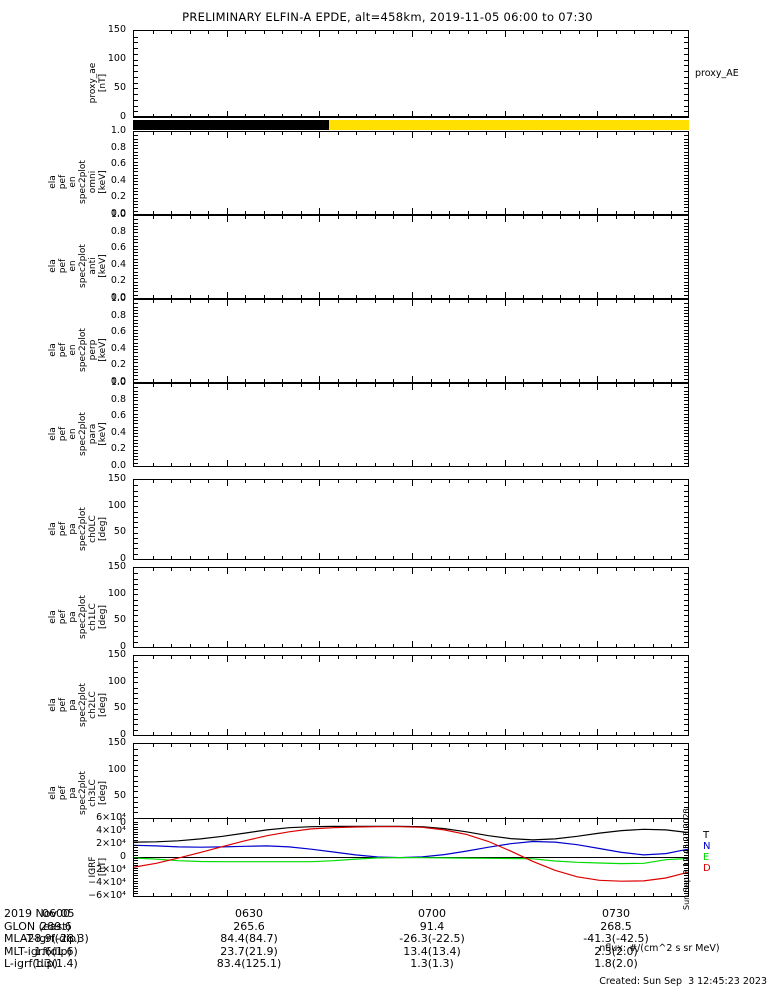  I want to click on axis-title-line: ch1LC, so click(93, 616).